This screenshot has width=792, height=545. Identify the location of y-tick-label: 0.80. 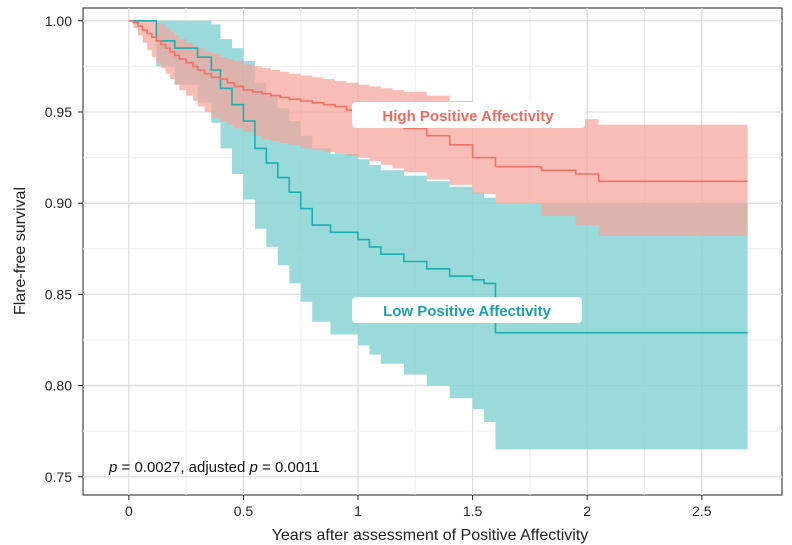
(58, 386).